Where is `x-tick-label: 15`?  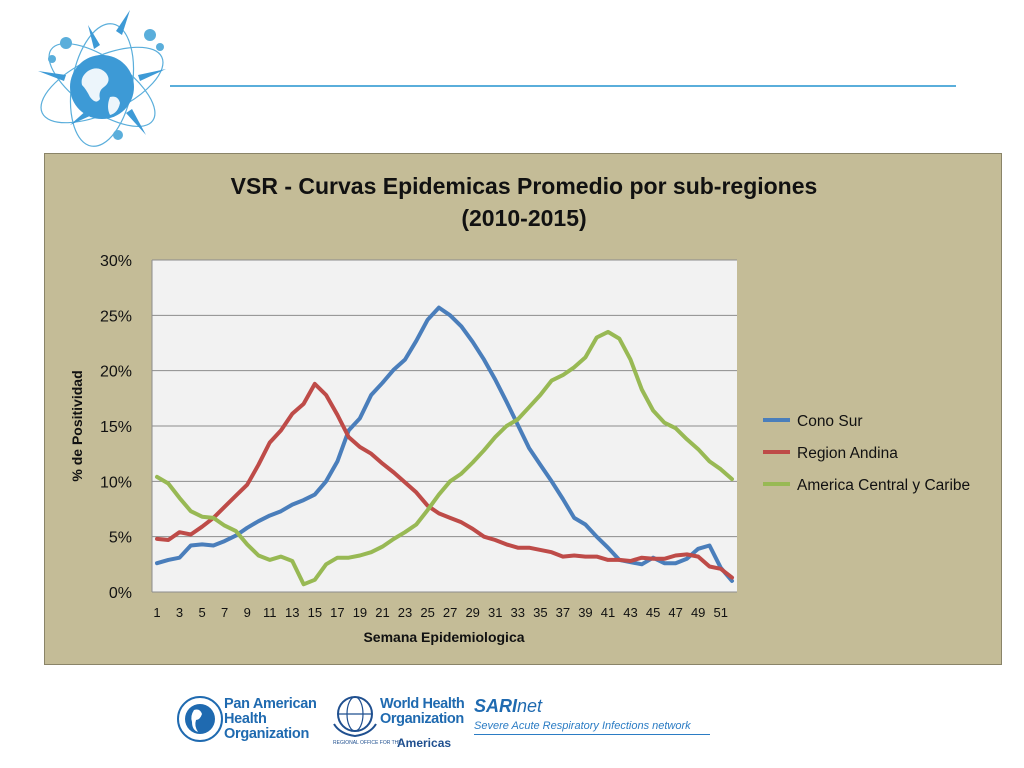 x-tick-label: 15 is located at coordinates (315, 612).